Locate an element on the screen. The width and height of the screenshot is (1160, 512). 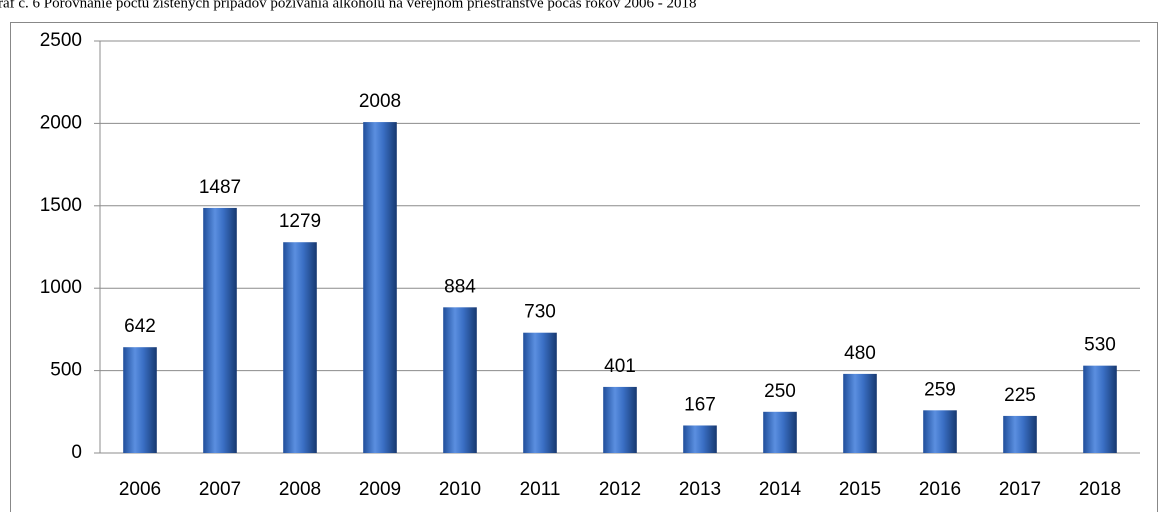
y-tick-label: 2500 is located at coordinates (61, 40).